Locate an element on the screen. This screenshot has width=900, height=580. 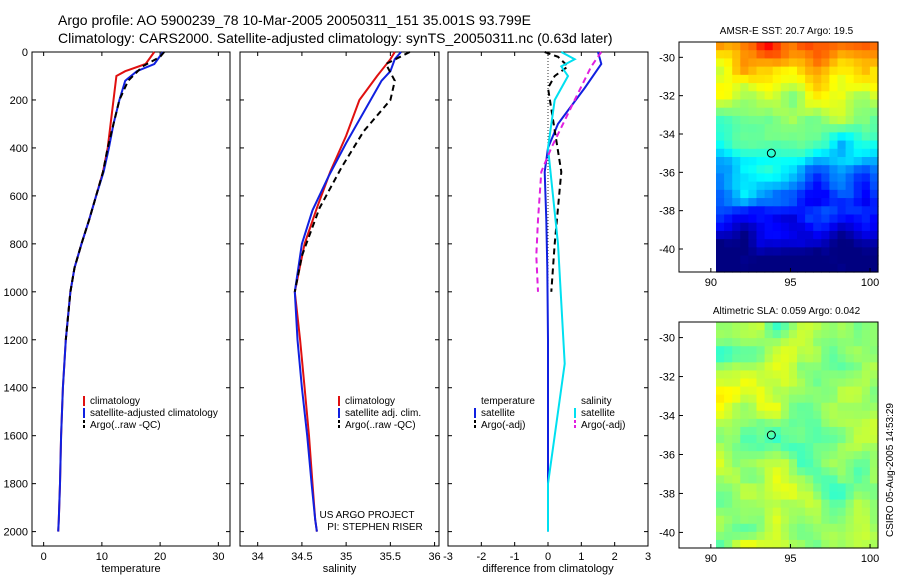
x-axis-label-temperature: temperature is located at coordinates (130, 569).